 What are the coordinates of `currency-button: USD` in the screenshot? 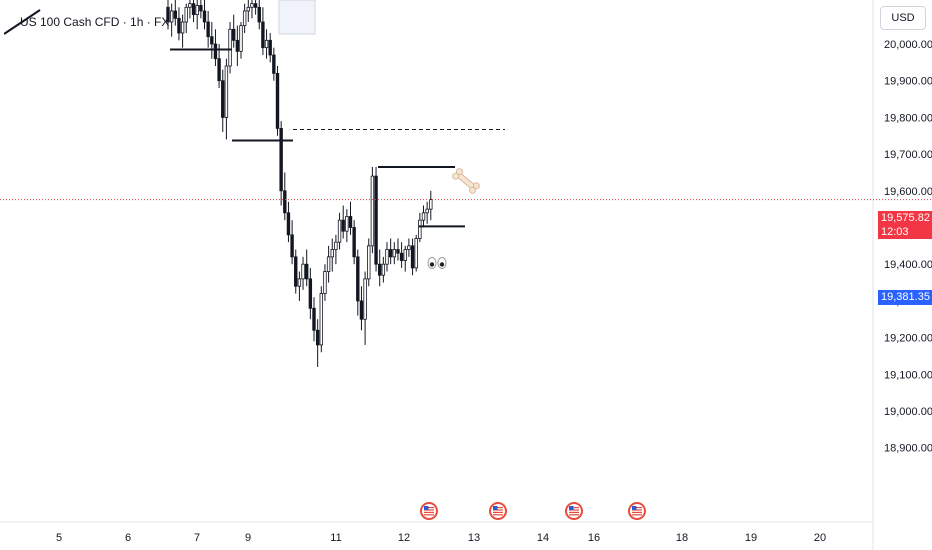 It's located at (903, 18).